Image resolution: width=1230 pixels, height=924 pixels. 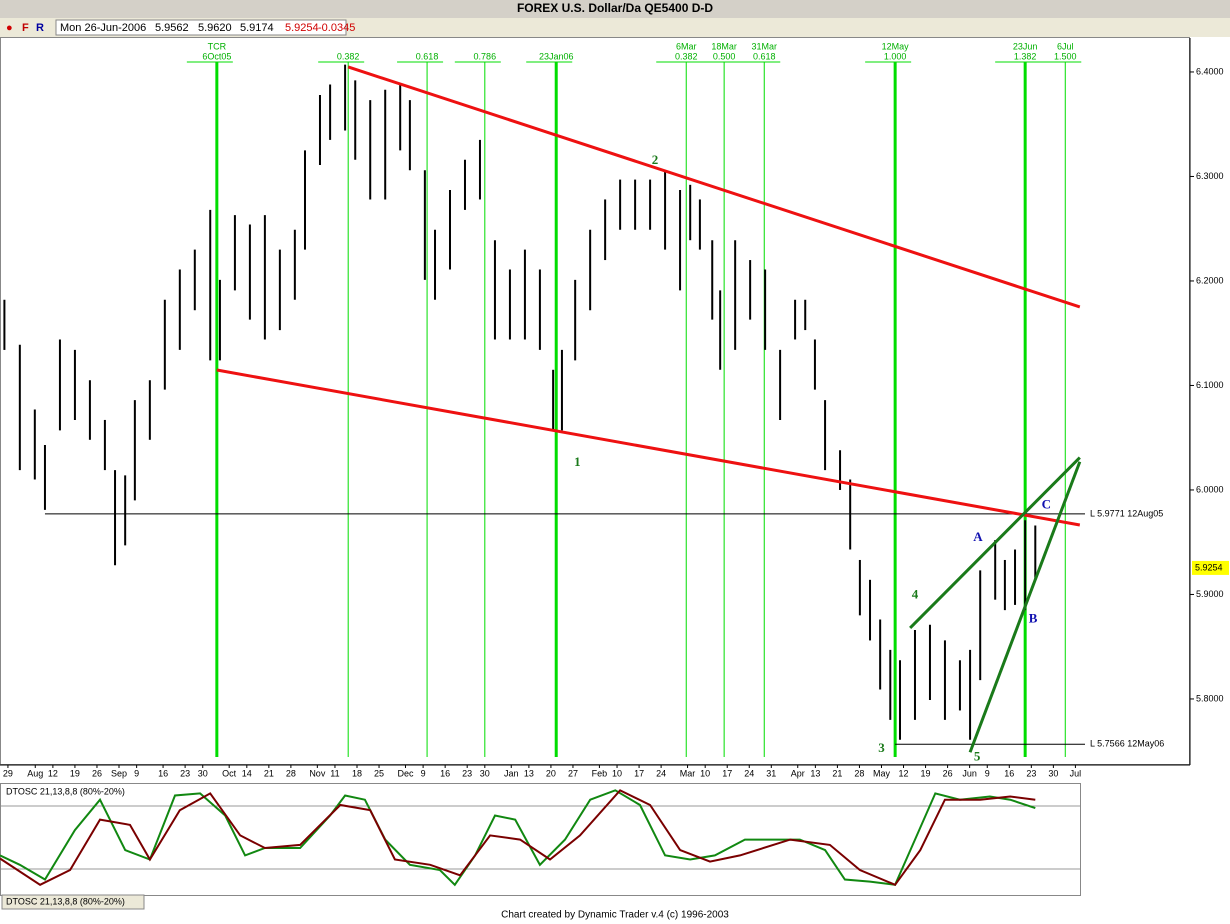 What do you see at coordinates (577, 461) in the screenshot?
I see `wave-label: 1` at bounding box center [577, 461].